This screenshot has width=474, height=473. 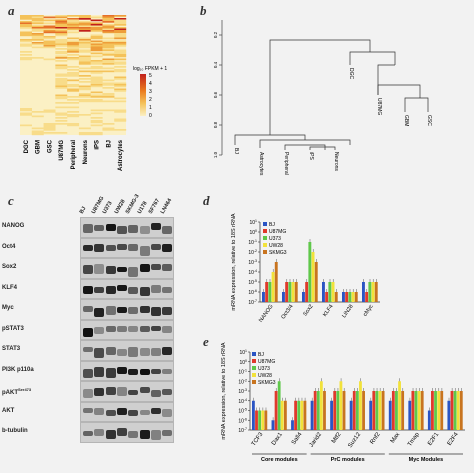 What do you see at coordinates (434, 439) in the screenshot?
I see `x-tick-label: E2F1` at bounding box center [434, 439].